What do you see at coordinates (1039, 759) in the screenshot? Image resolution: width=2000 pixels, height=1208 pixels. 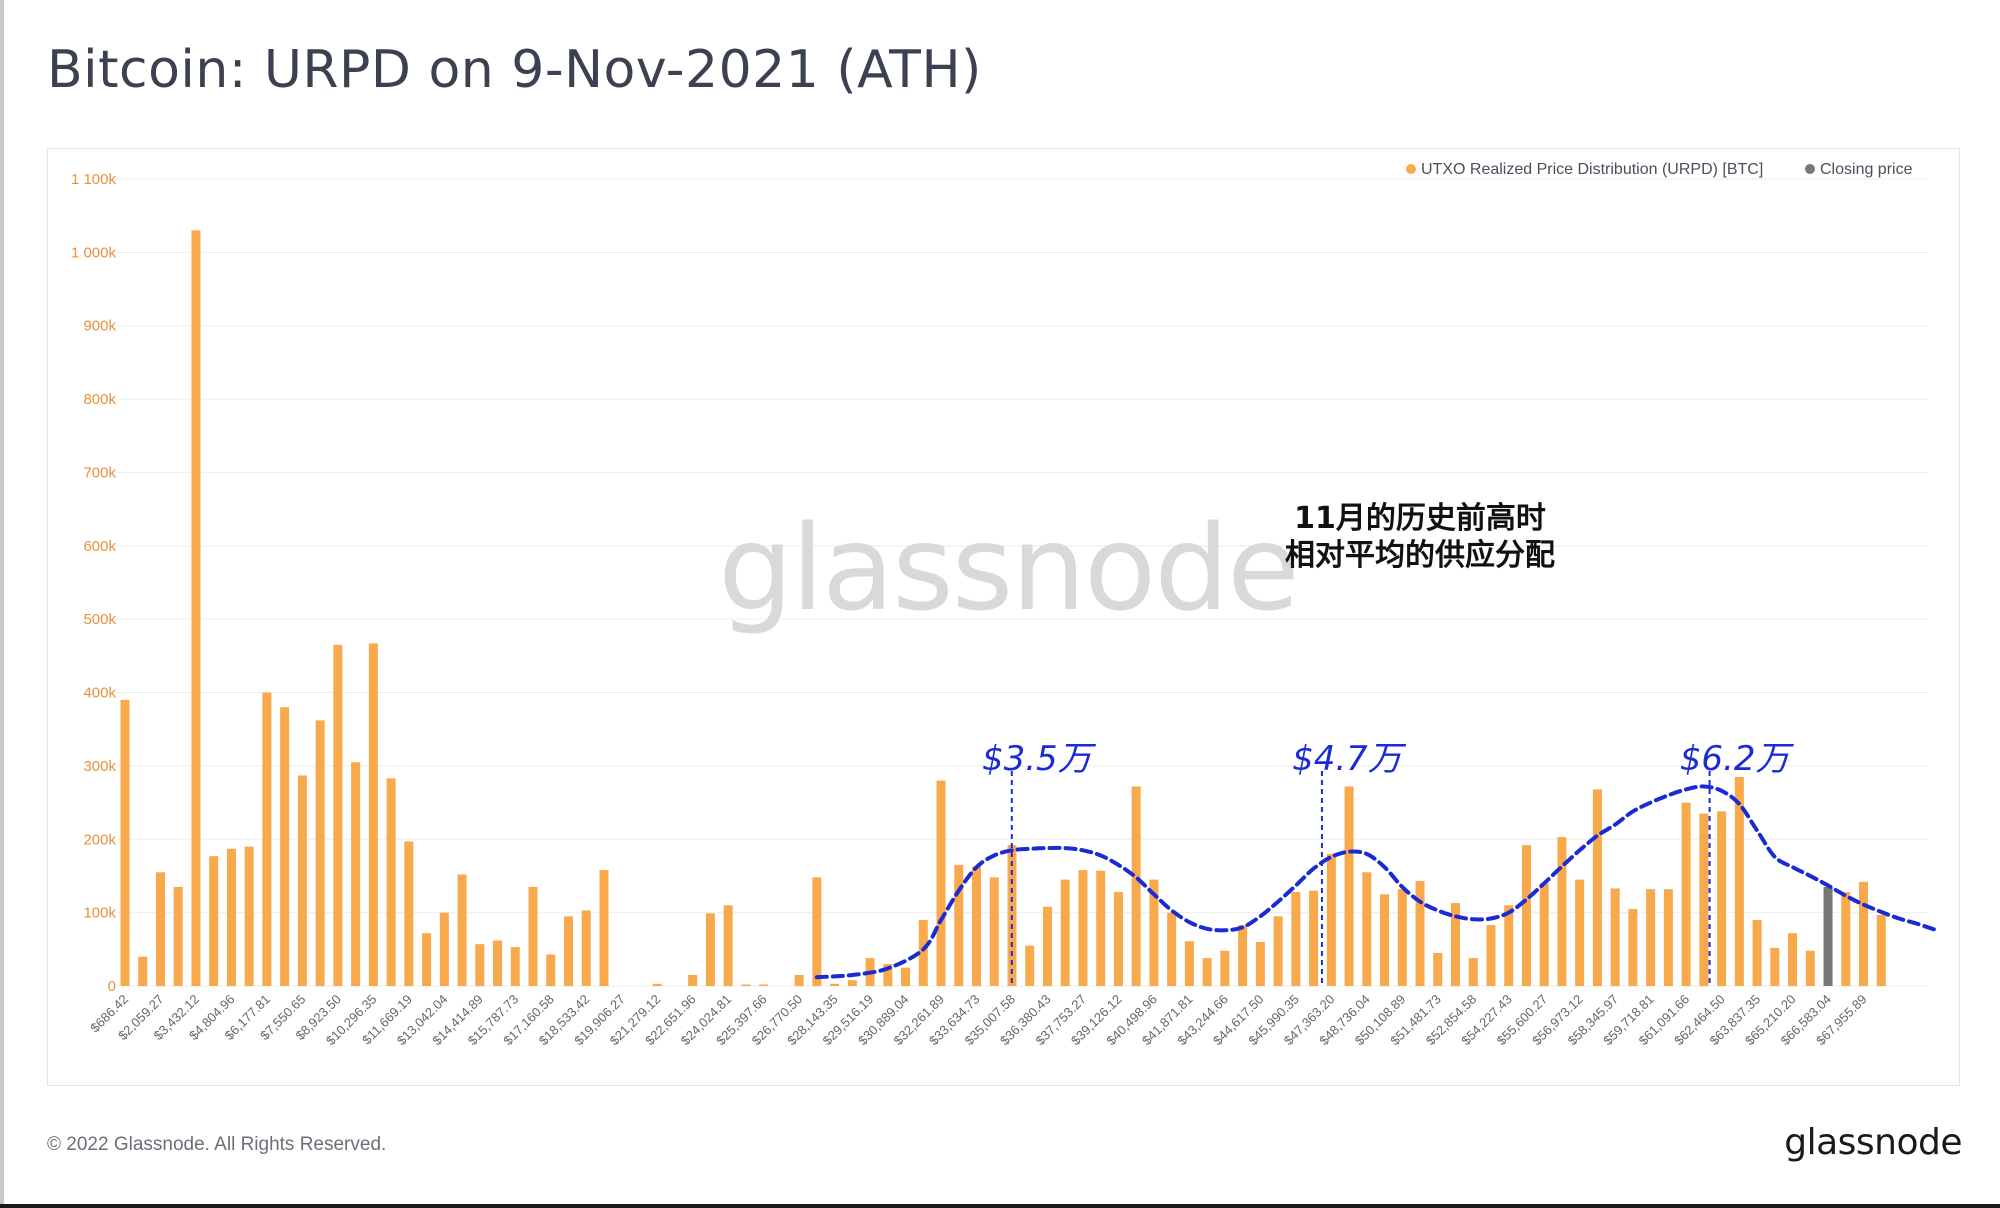 I see `price-marker-label: $3.5万` at bounding box center [1039, 759].